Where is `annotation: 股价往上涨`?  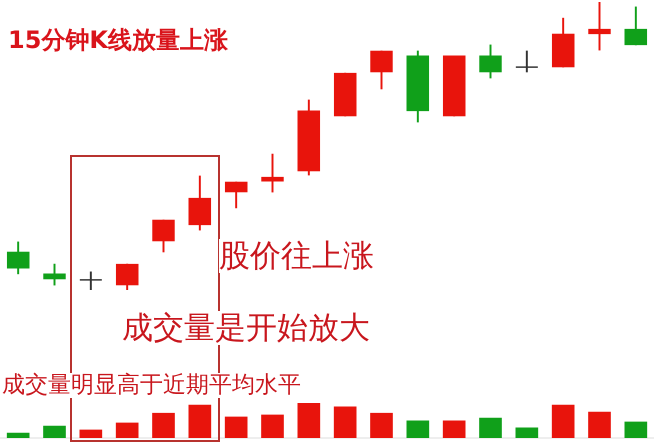
annotation: 股价往上涨 is located at coordinates (296, 256).